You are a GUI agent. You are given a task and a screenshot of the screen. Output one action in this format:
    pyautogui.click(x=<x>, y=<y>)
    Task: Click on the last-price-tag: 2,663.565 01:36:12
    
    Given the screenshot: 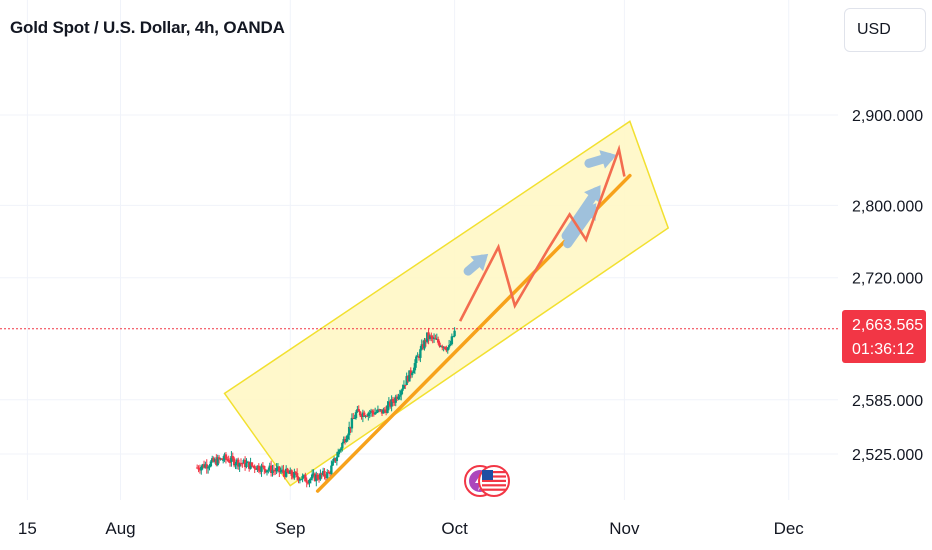 What is the action you would take?
    pyautogui.click(x=884, y=336)
    